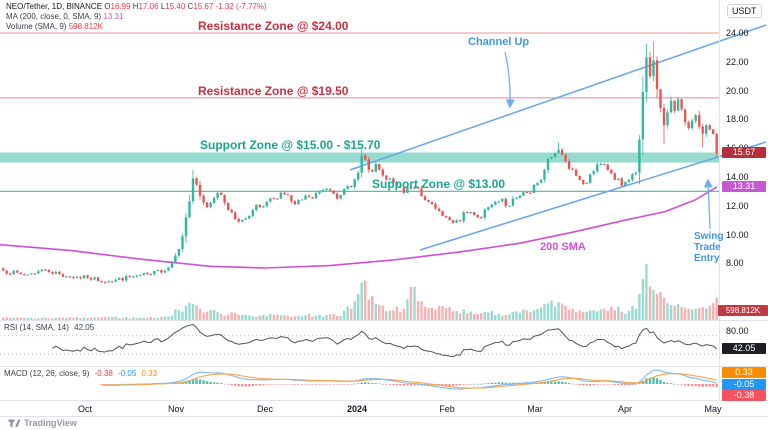 The height and width of the screenshot is (430, 768). I want to click on legend-low-value: 15.40, so click(175, 6).